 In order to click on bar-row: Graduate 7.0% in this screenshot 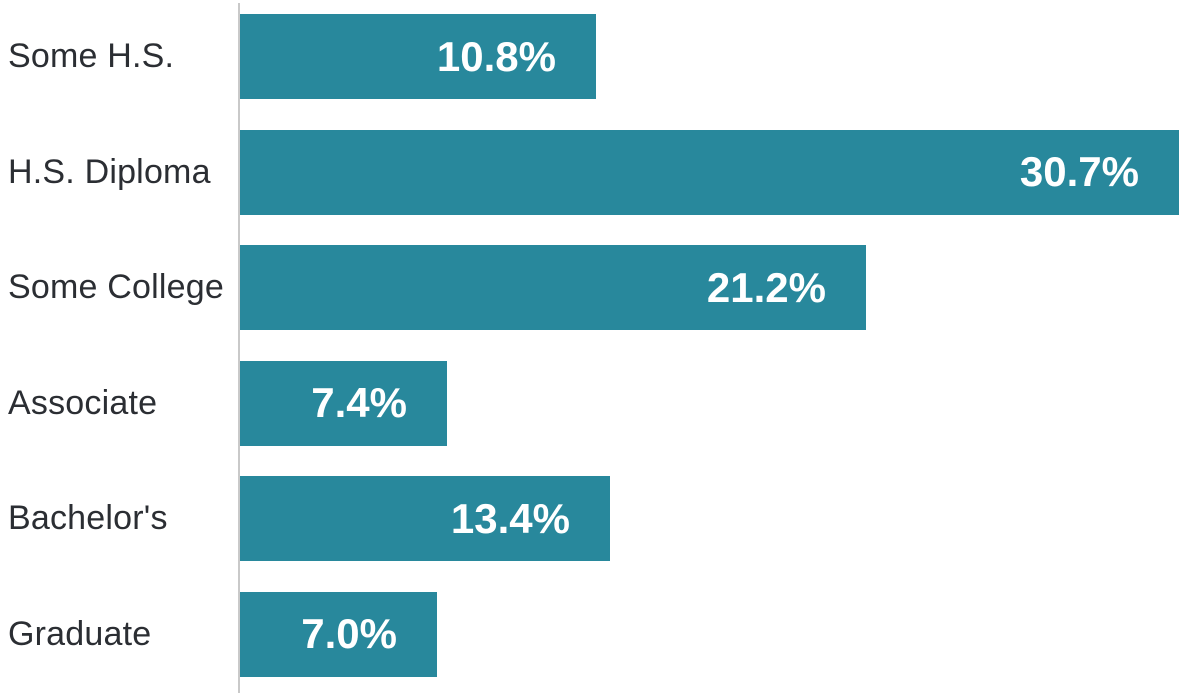, I will do `click(600, 634)`.